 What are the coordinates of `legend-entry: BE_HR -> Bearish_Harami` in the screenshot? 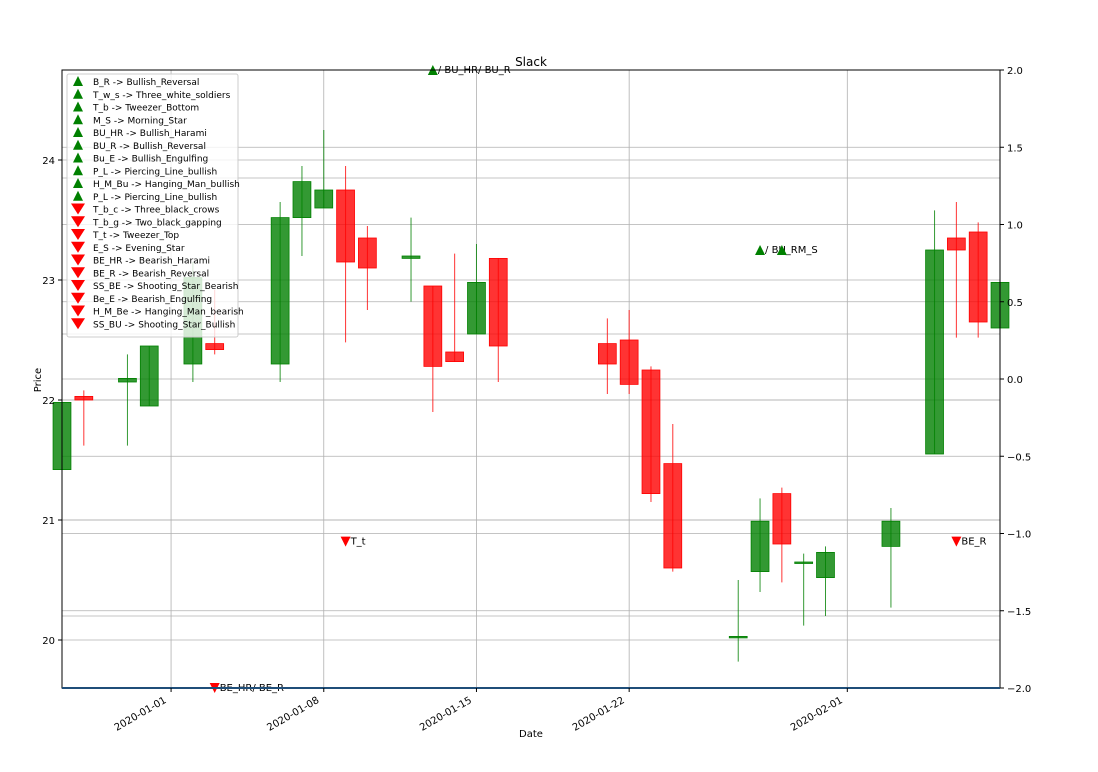 It's located at (151, 262).